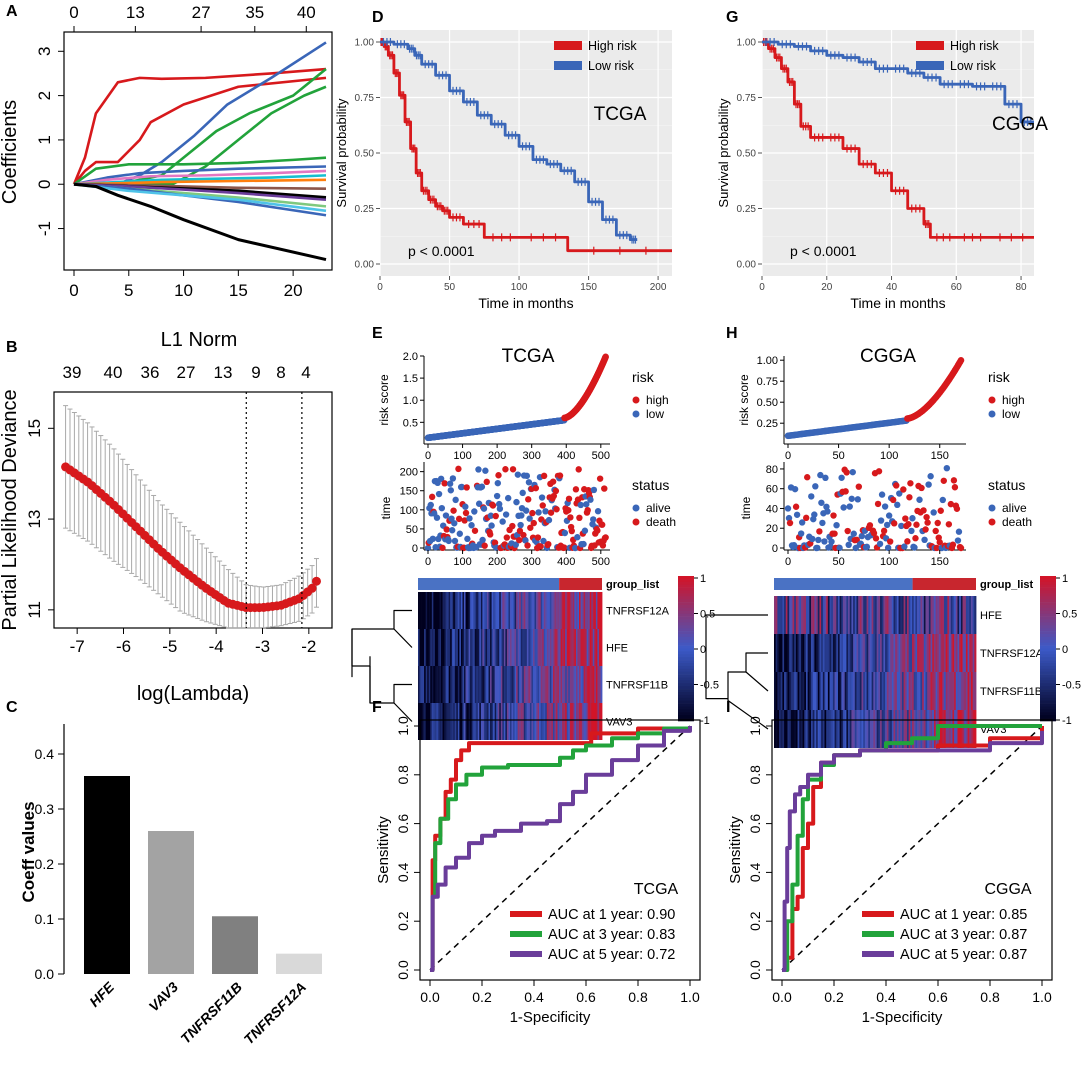 The image size is (1084, 1067). I want to click on risk-point, so click(605, 357).